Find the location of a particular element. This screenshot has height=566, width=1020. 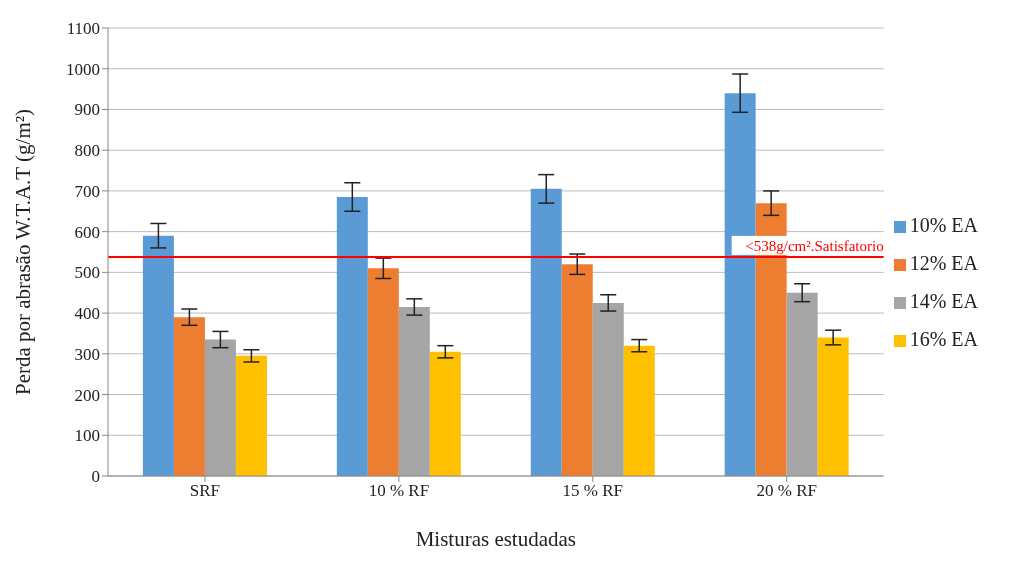

y-tick-label: 1100 is located at coordinates (83, 29).